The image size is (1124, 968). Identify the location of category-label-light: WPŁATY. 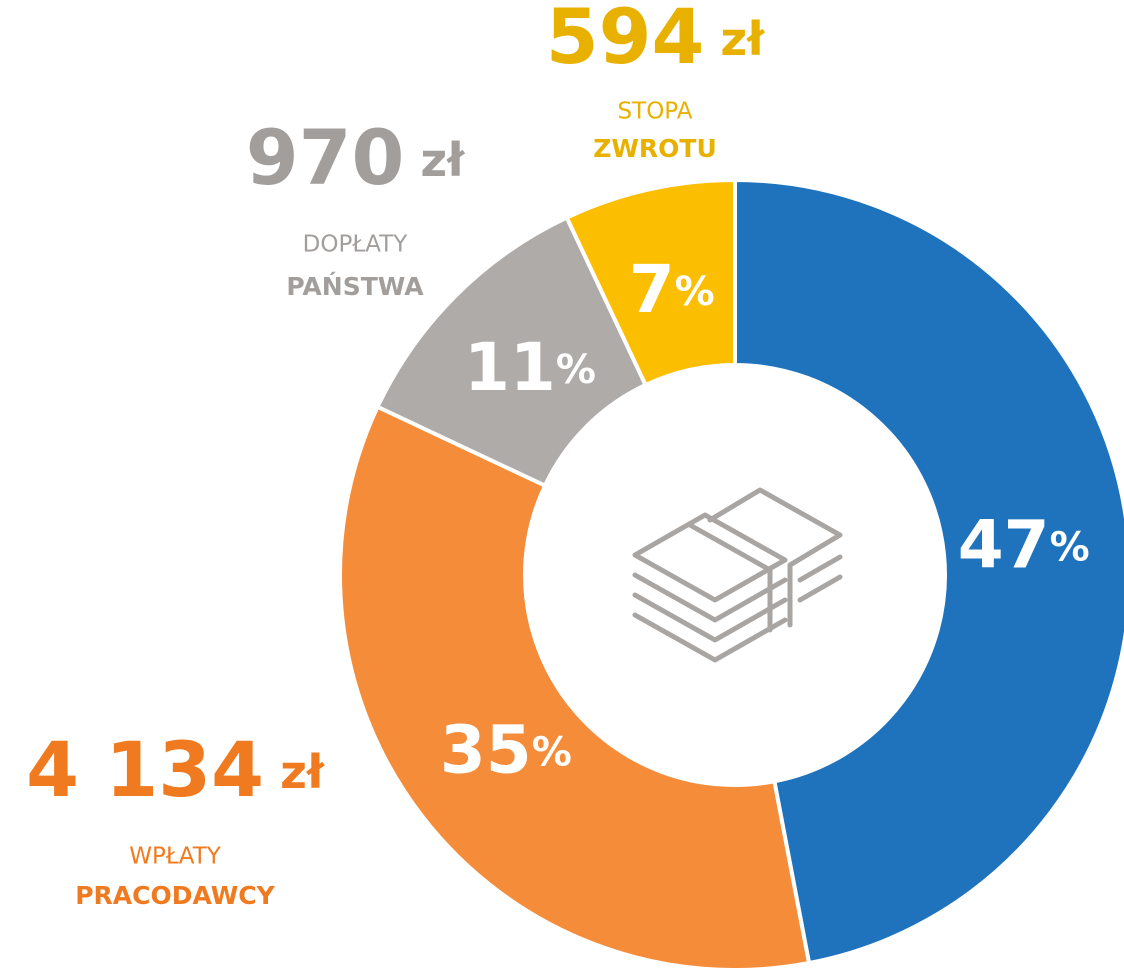
(175, 857).